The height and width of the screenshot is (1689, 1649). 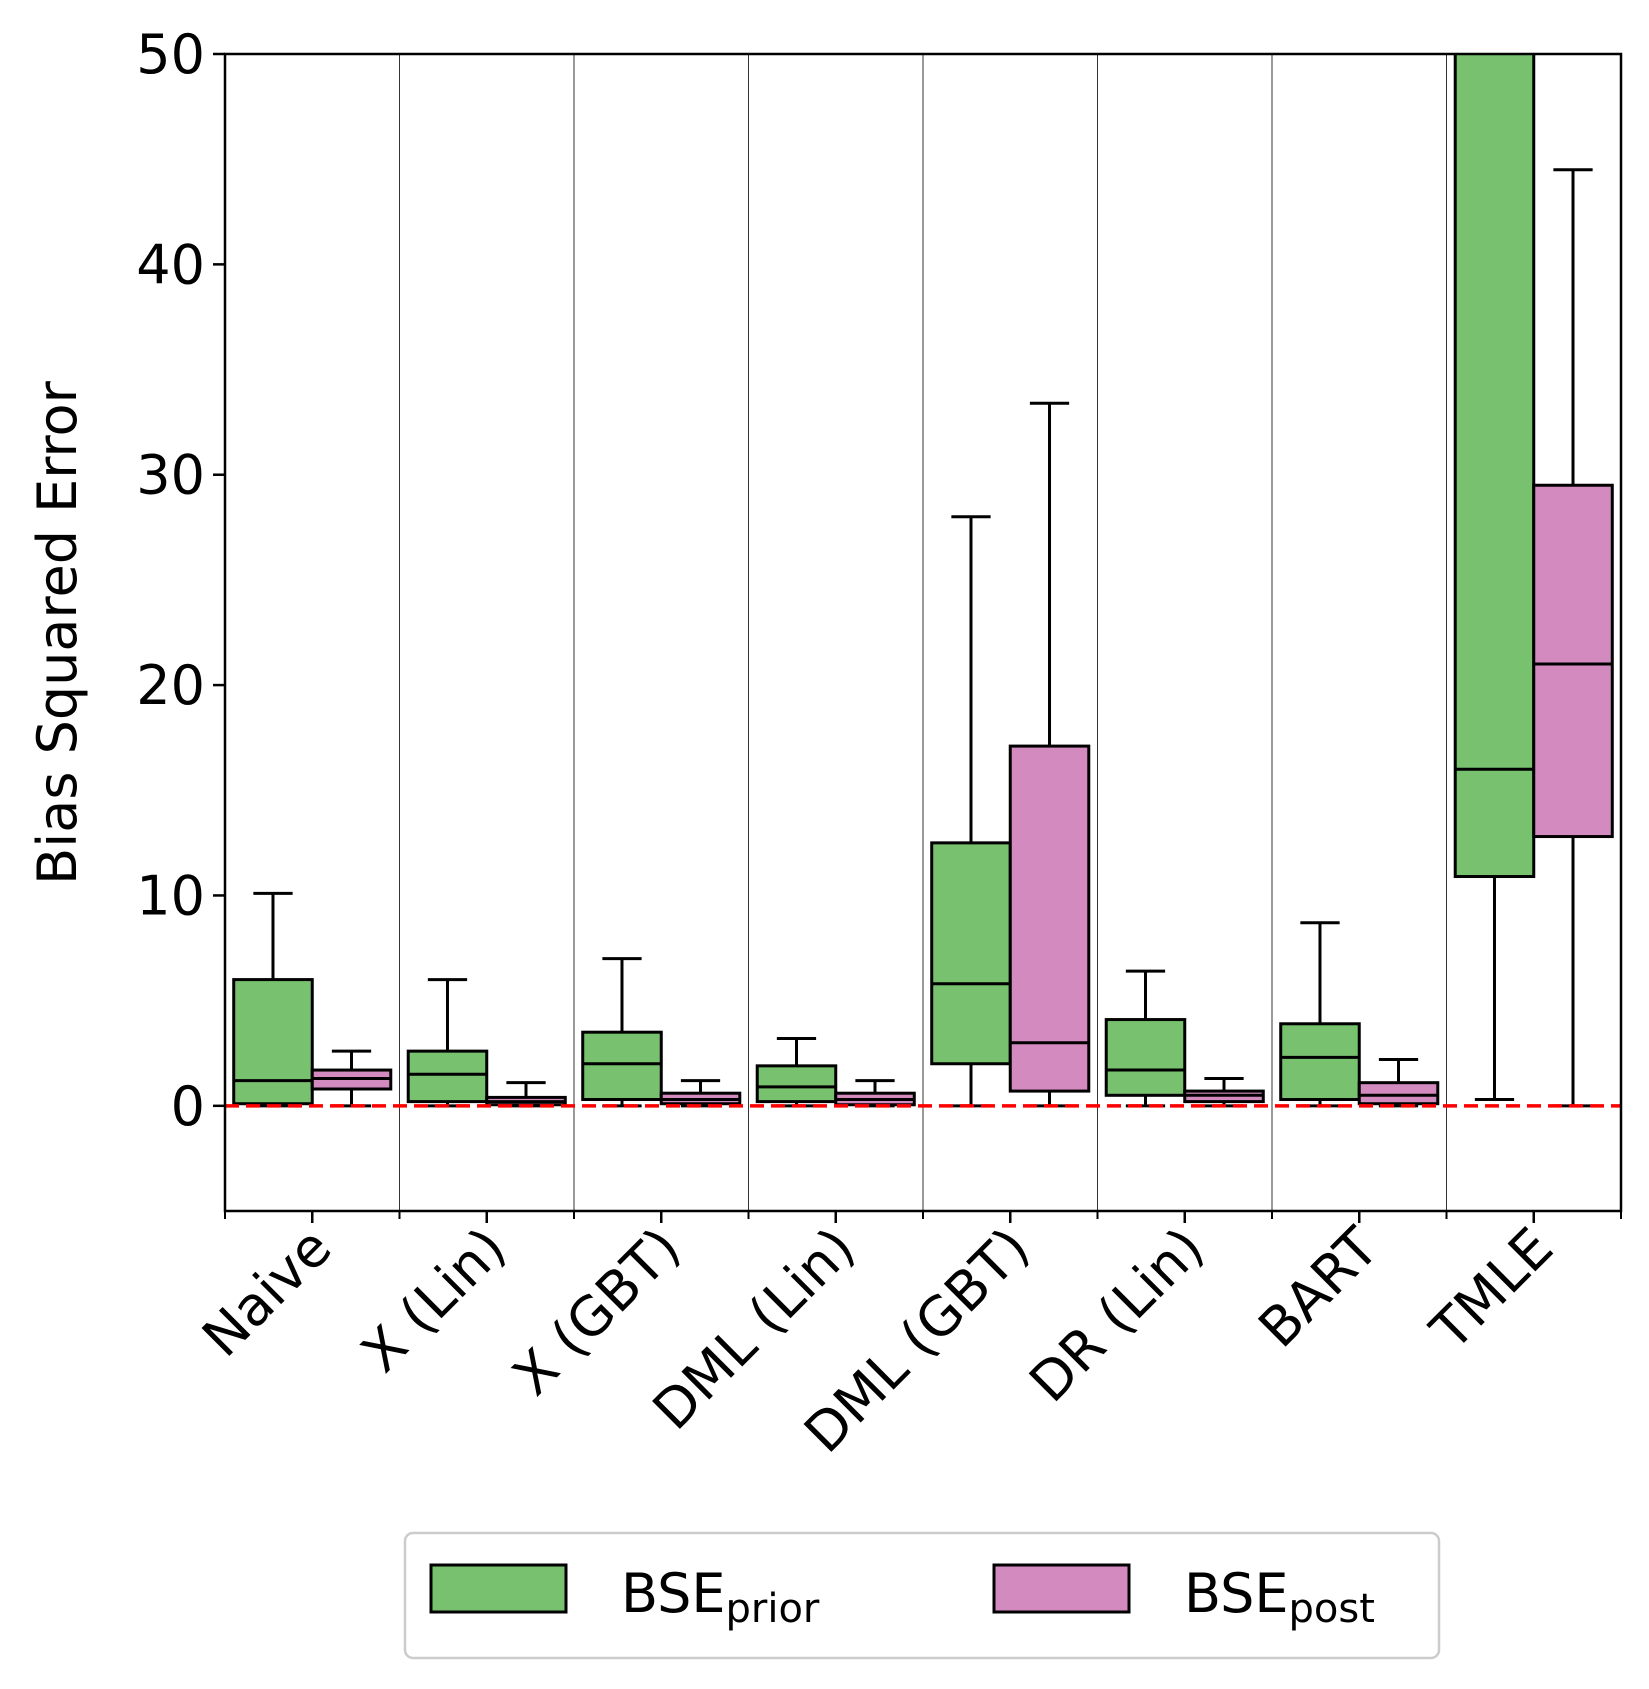 I want to click on x-tick-label: BART, so click(x=1318, y=1287).